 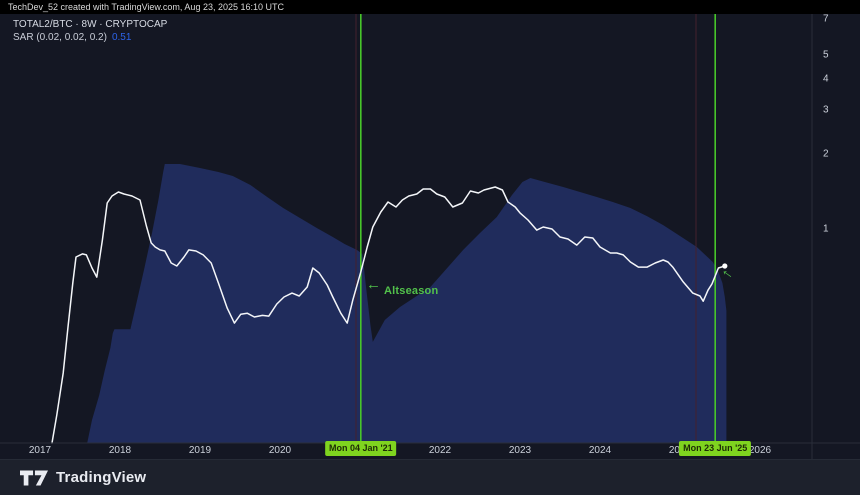 I want to click on y-axis-label-2: 2, so click(x=826, y=154).